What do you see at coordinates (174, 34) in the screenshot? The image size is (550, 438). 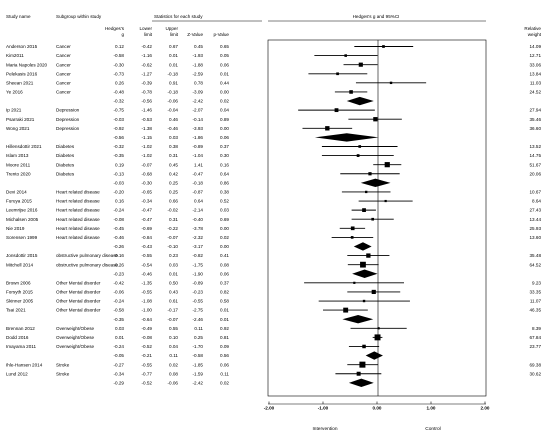 I see `header-upper-2: limit` at bounding box center [174, 34].